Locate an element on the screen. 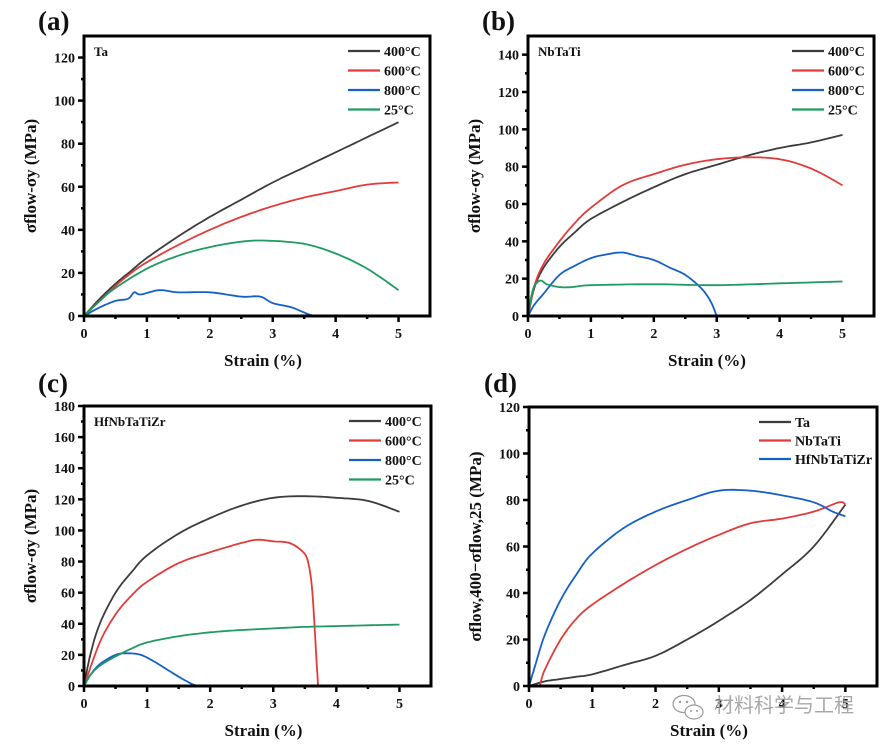 The height and width of the screenshot is (748, 891). legend: Ta NbTaTi HfNbTaTiZr is located at coordinates (815, 442).